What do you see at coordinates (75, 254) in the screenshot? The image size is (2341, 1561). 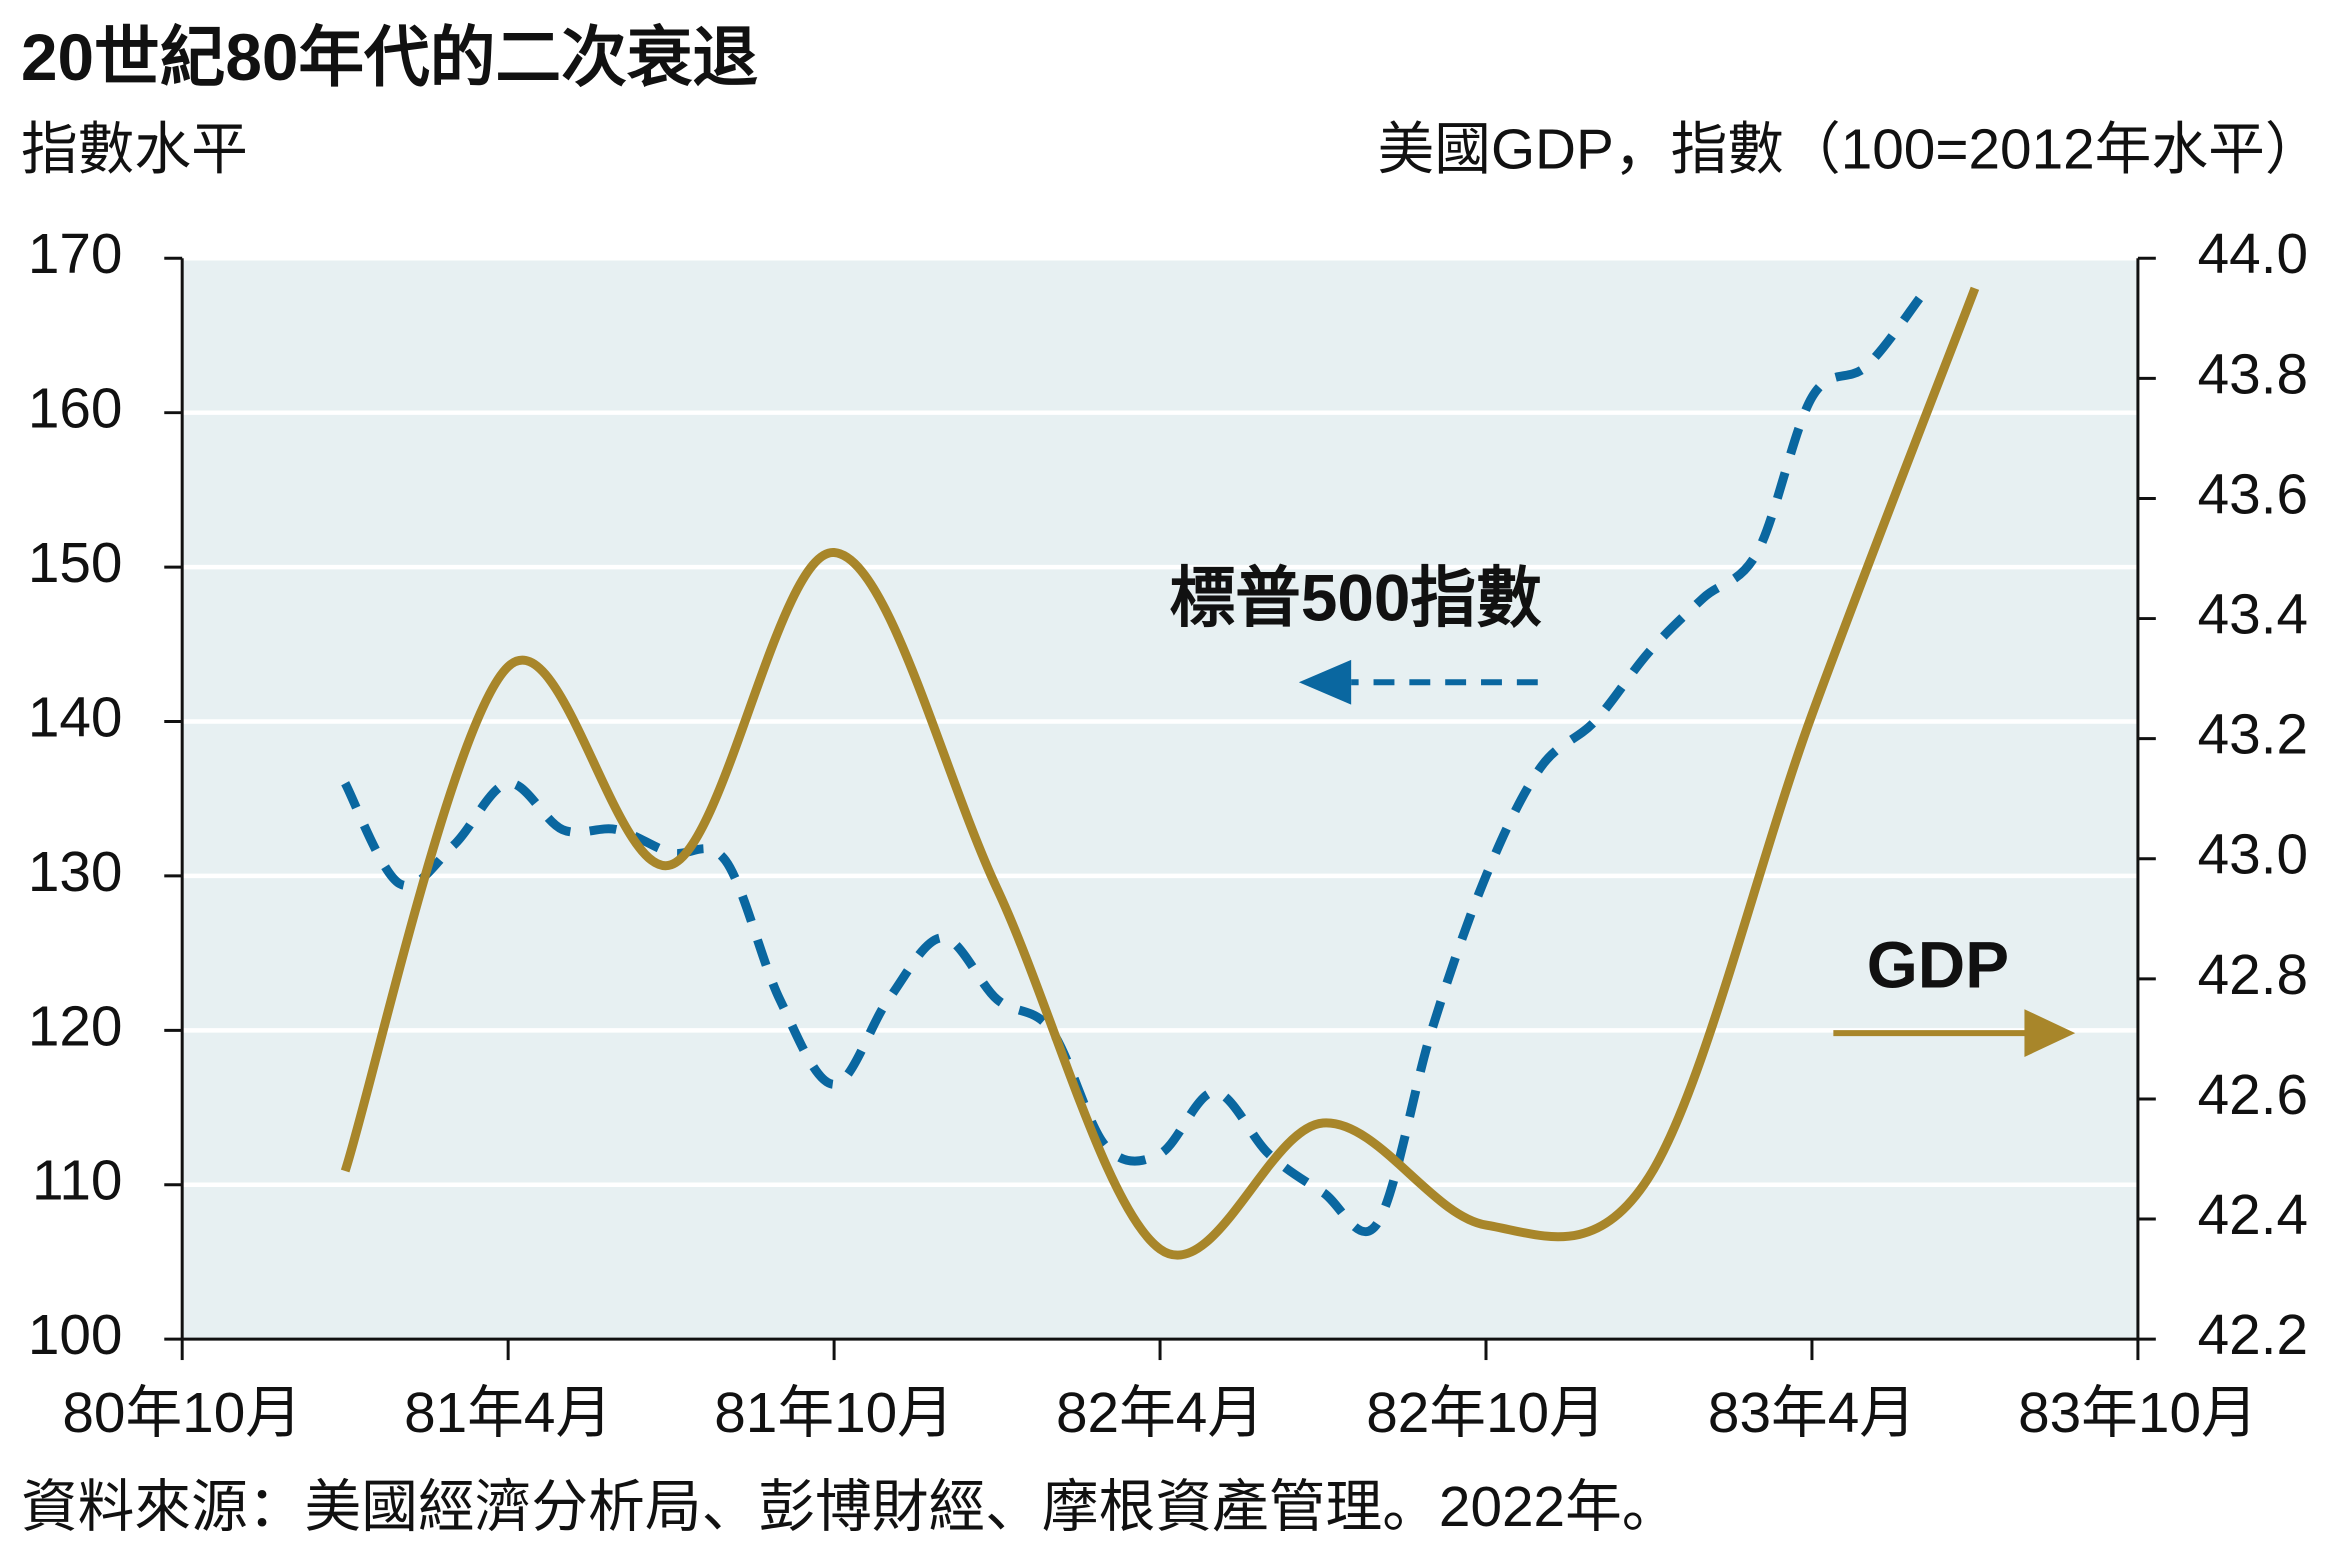 I see `y-tick-label: 170` at bounding box center [75, 254].